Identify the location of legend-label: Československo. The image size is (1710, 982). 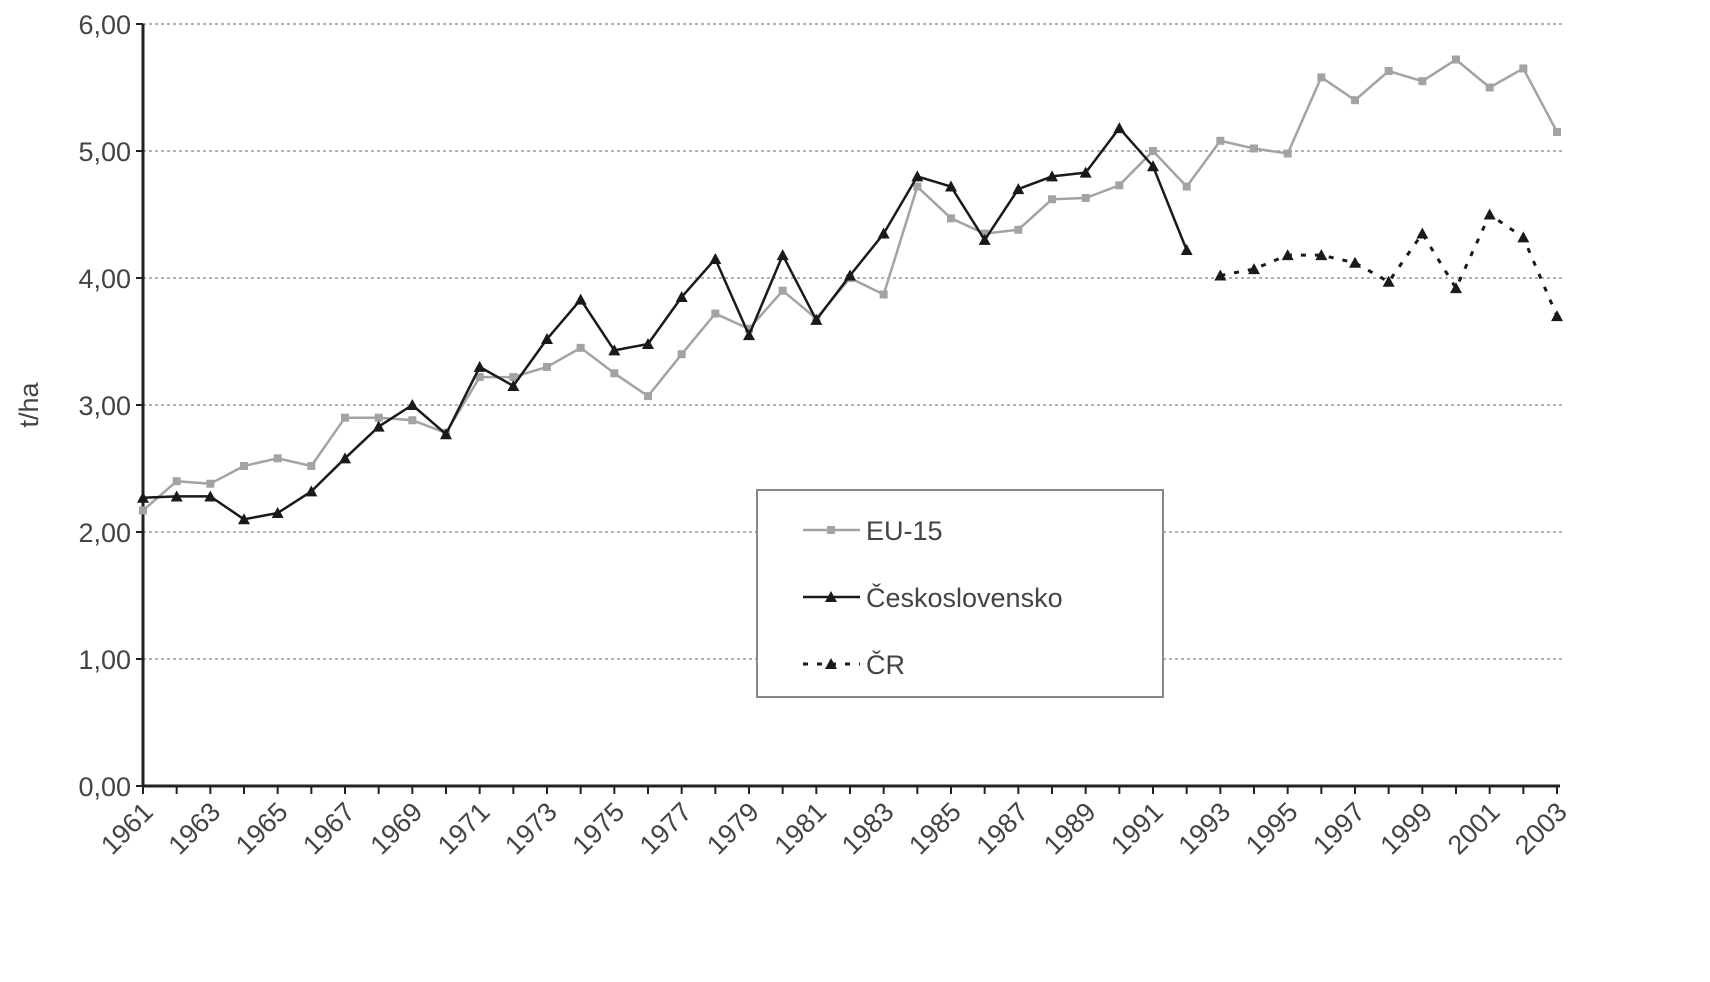
(964, 597).